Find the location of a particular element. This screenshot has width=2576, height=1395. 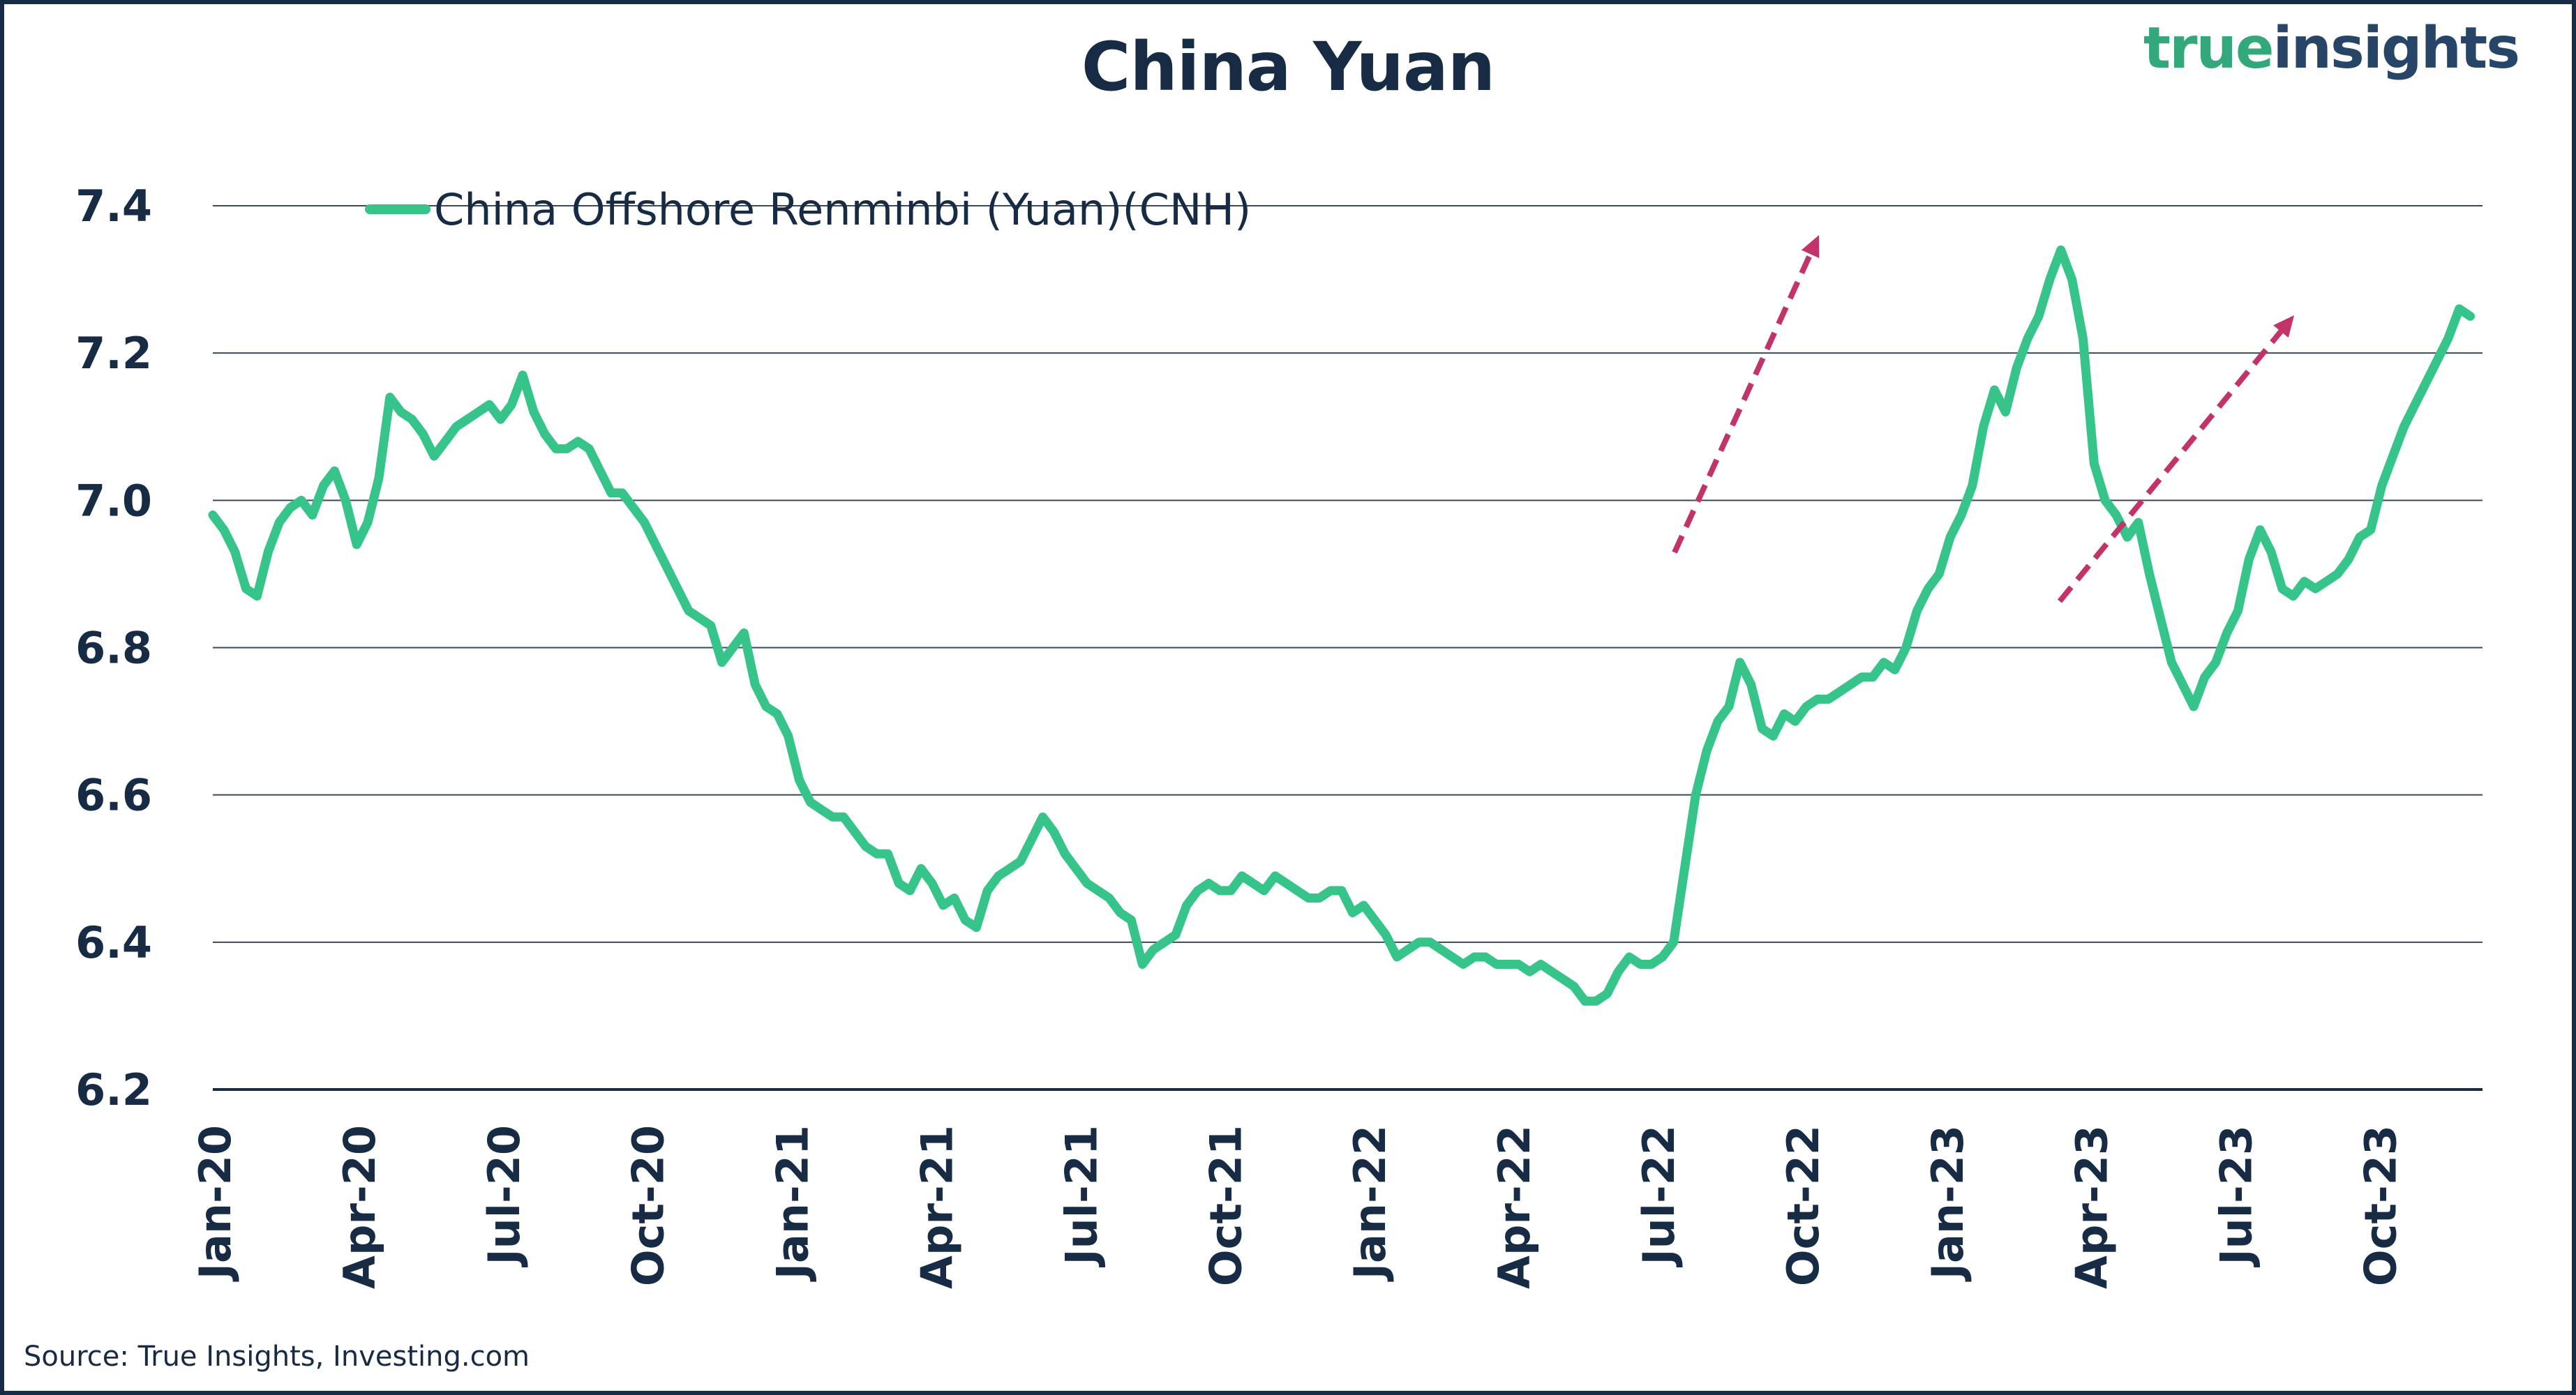

chart-title: China Yuan is located at coordinates (1288, 67).